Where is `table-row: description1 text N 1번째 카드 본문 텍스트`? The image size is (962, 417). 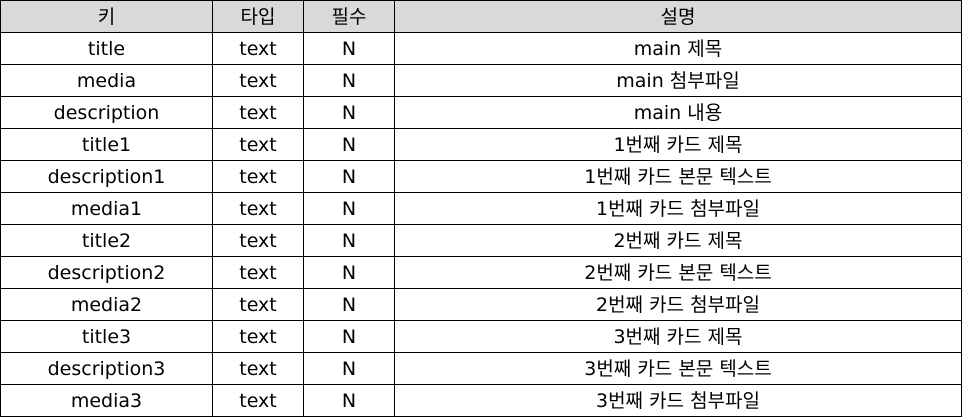 table-row: description1 text N 1번째 카드 본문 텍스트 is located at coordinates (481, 176).